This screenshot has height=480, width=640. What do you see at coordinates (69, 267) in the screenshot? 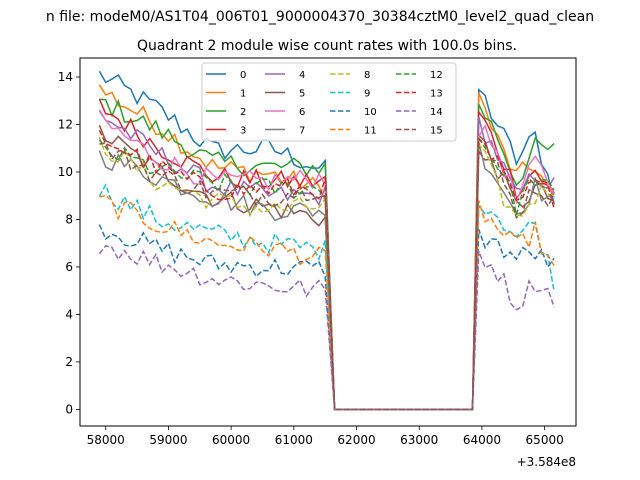
I see `y-tick-label: 6` at bounding box center [69, 267].